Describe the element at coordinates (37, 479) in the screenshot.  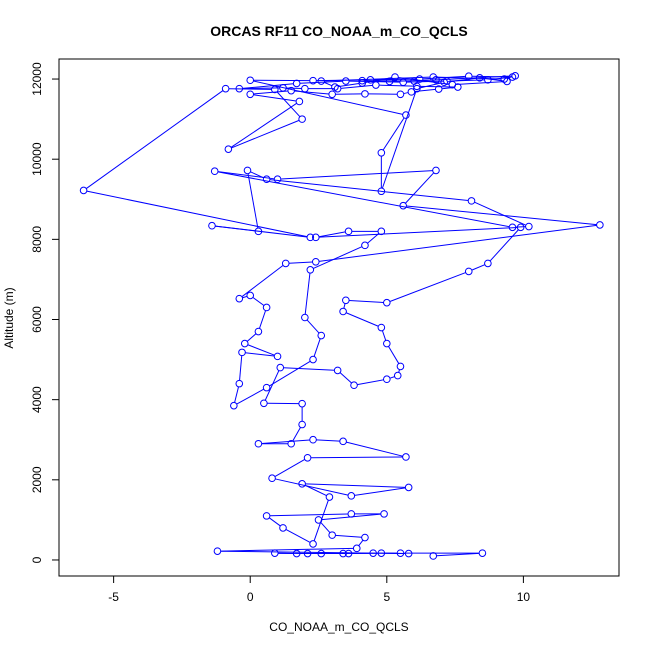
I see `y-tick-label: 2000` at that location.